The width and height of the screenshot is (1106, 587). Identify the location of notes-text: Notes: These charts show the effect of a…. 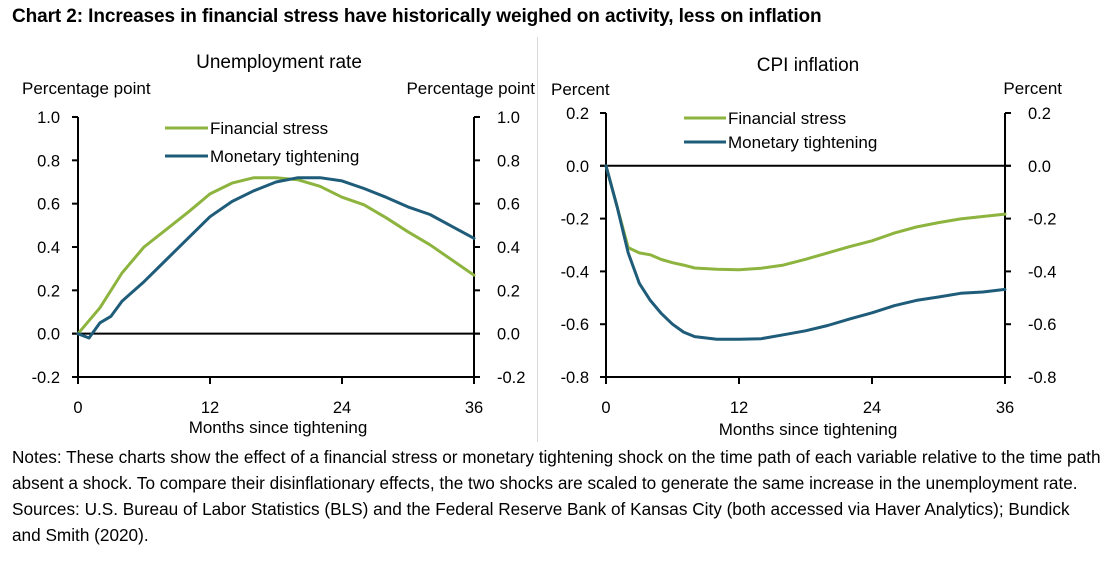
(556, 470).